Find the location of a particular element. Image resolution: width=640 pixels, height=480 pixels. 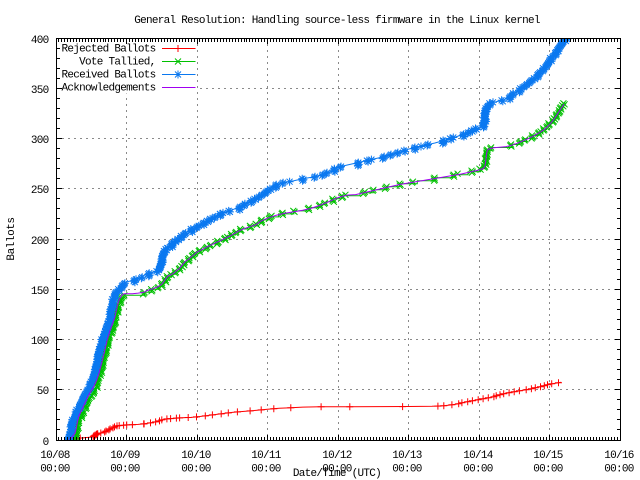

svg-text: 250 is located at coordinates (40, 191).